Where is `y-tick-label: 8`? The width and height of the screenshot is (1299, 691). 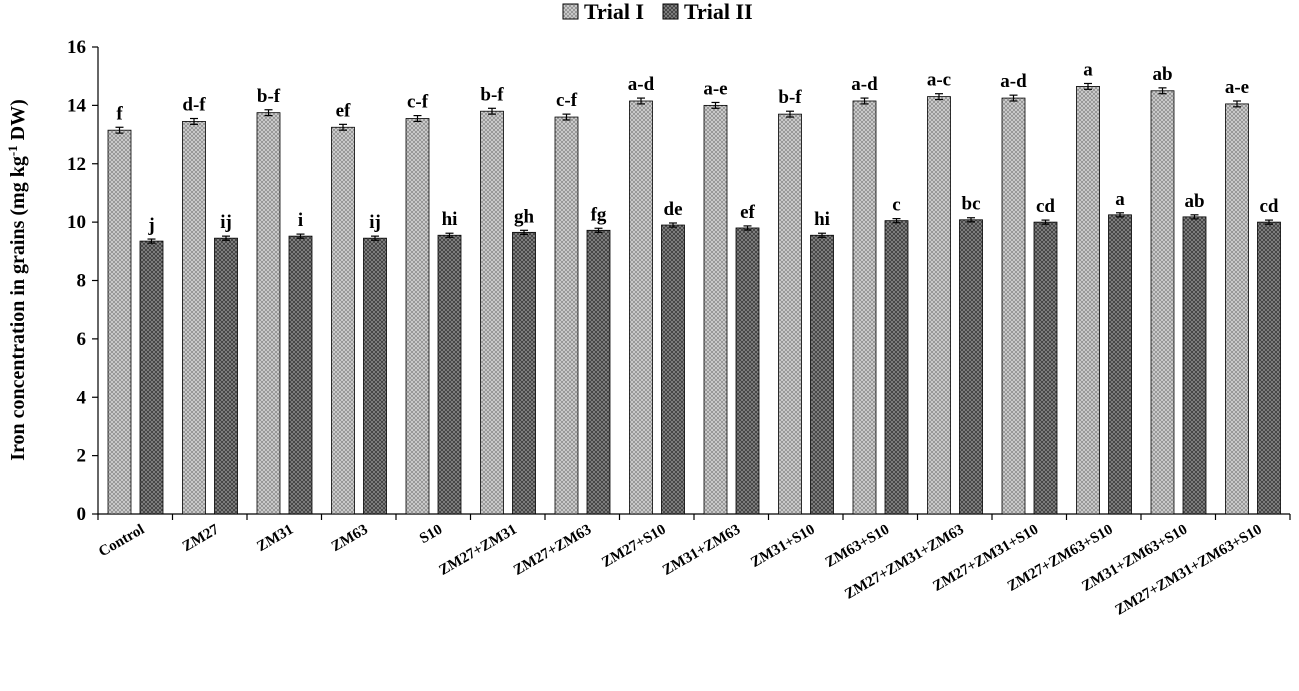 y-tick-label: 8 is located at coordinates (82, 281).